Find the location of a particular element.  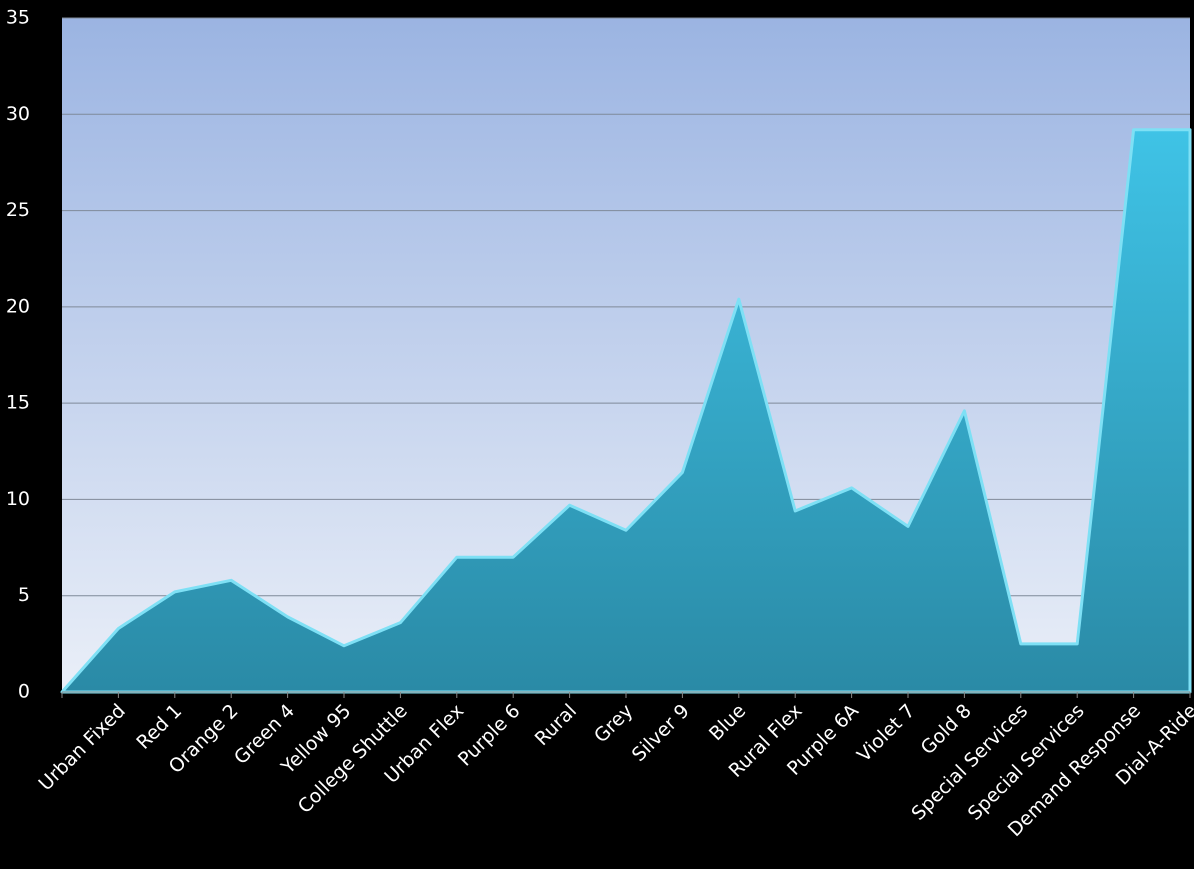

x-tick-label: Grey is located at coordinates (613, 723).